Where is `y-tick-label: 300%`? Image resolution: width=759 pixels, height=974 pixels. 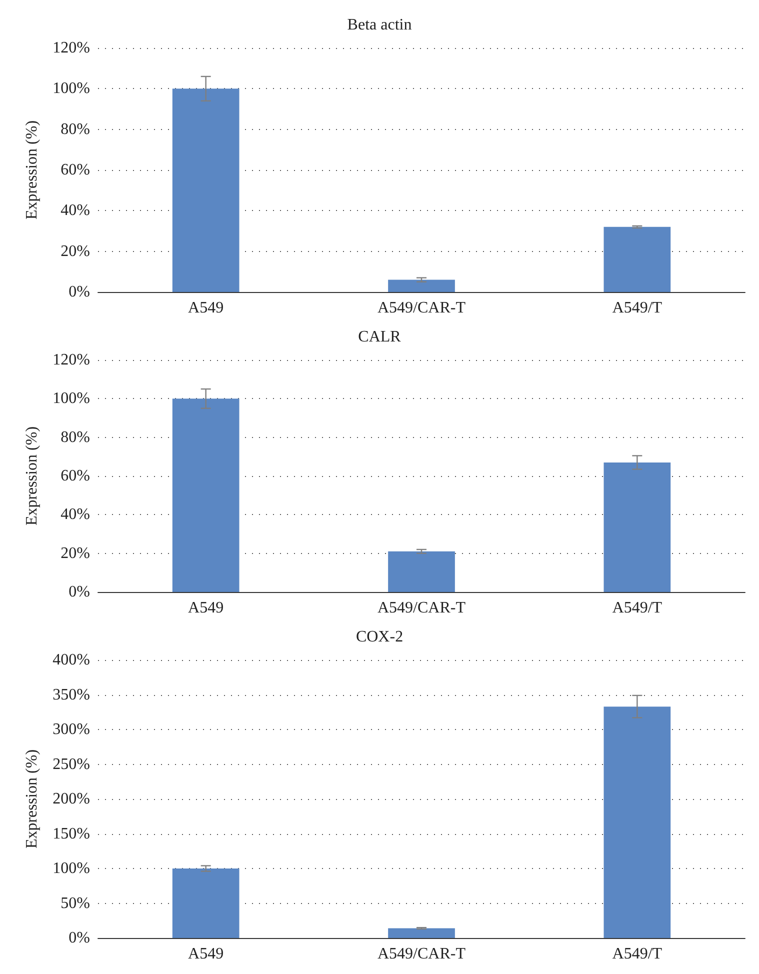 y-tick-label: 300% is located at coordinates (71, 729).